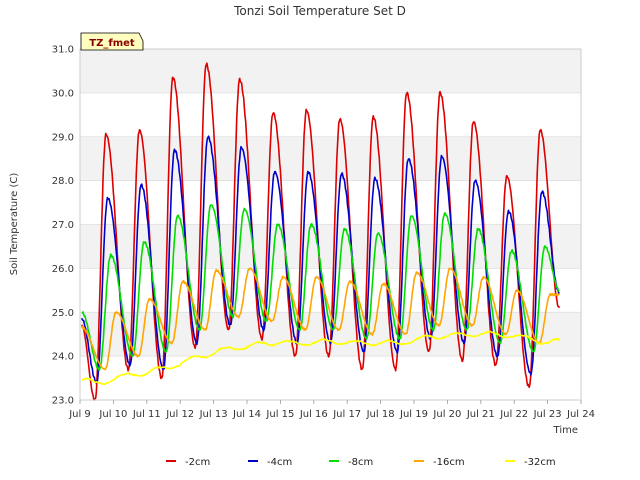 The width and height of the screenshot is (640, 480). I want to click on legend: -2cm -4cm -8cm -16cm -32cm, so click(361, 462).